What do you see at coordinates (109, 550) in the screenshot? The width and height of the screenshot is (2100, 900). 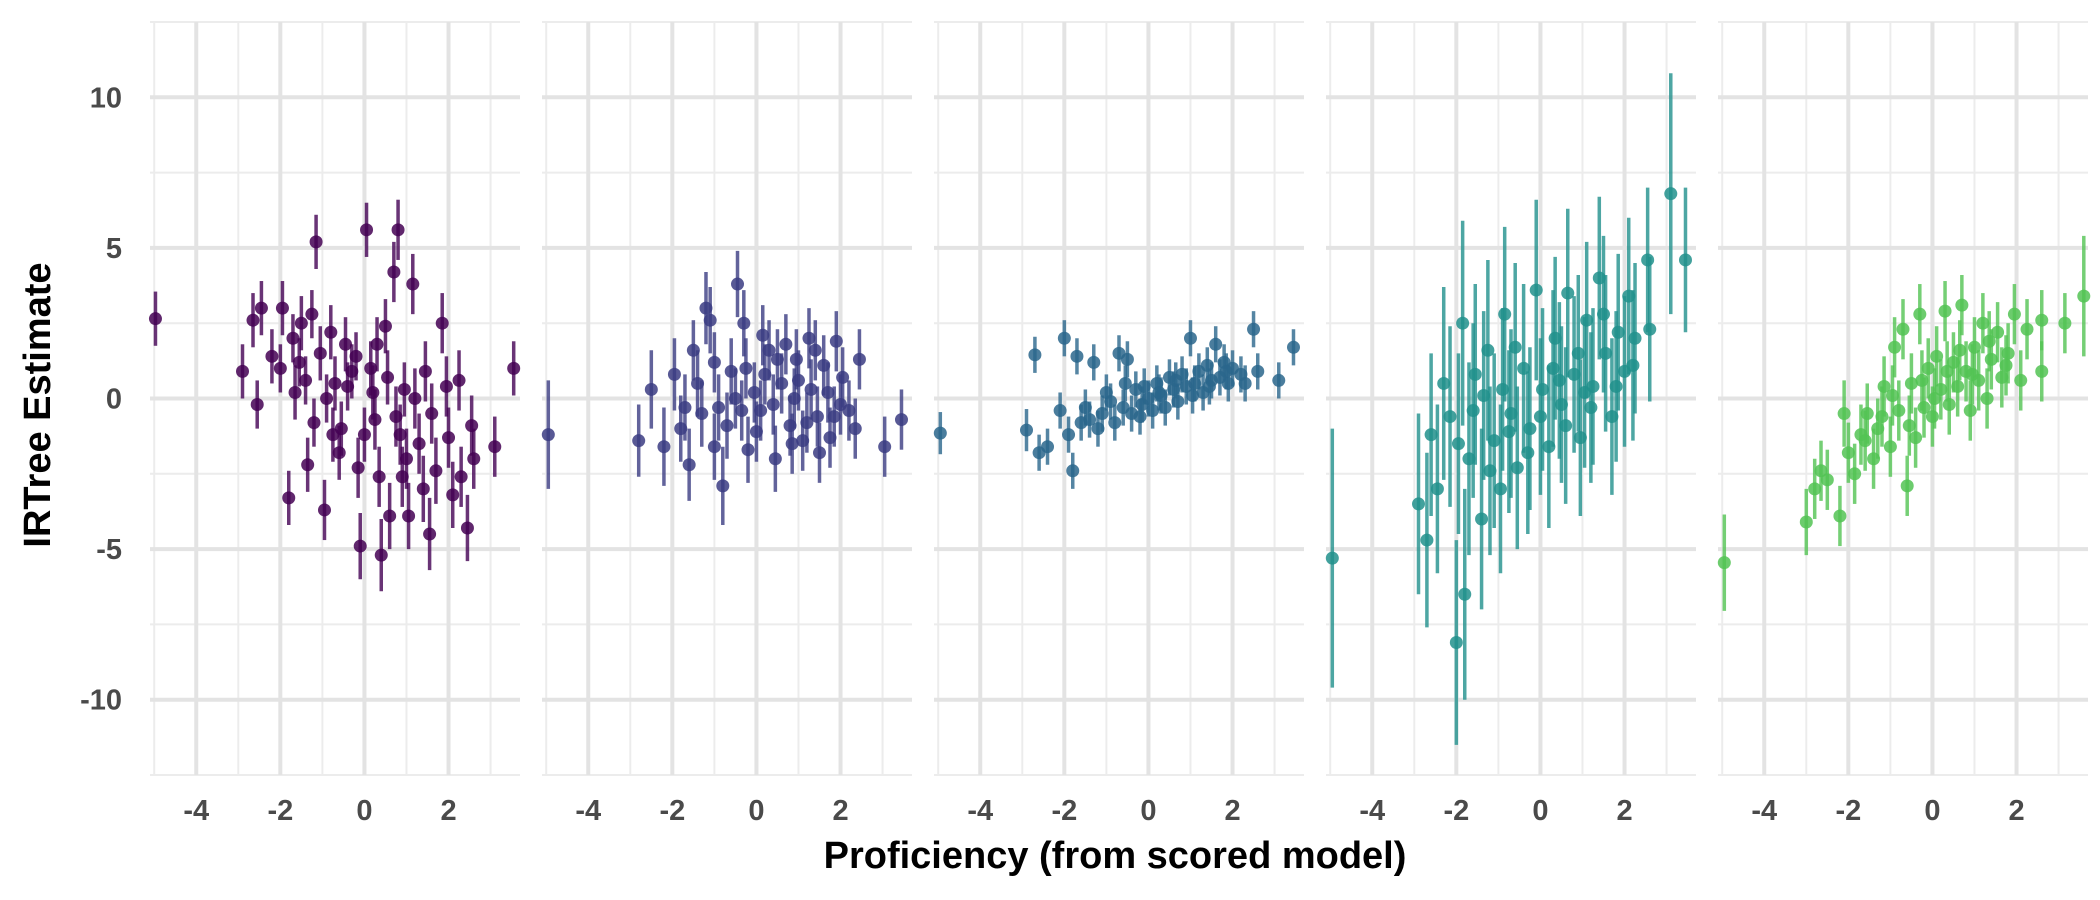 I see `y-tick-label: -5` at bounding box center [109, 550].